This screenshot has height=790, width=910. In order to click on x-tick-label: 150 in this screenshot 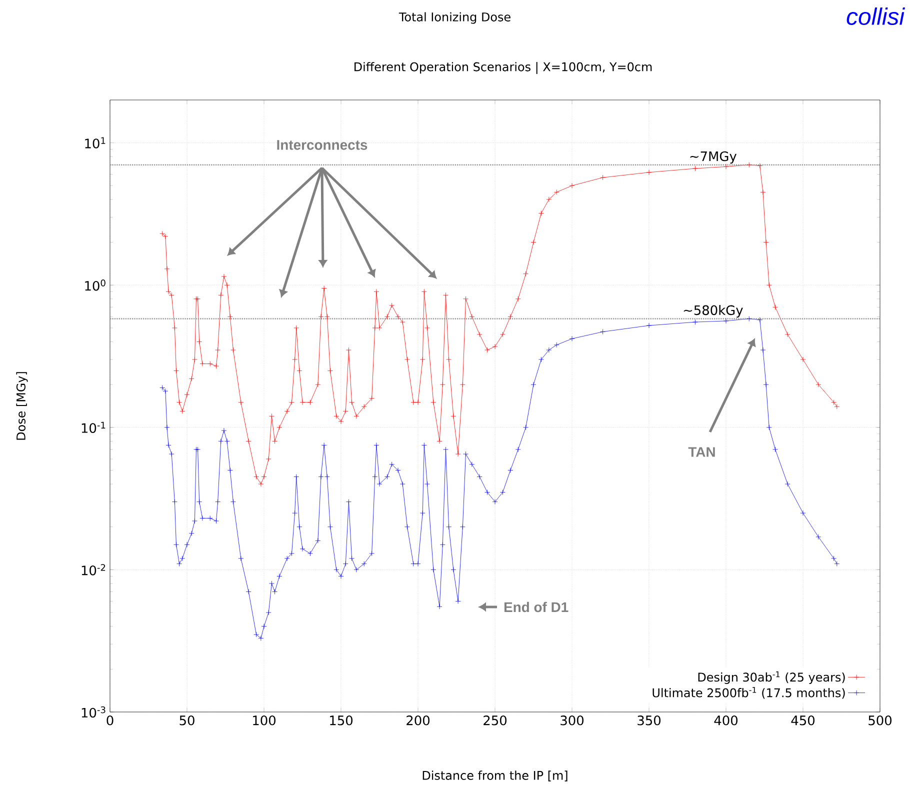, I will do `click(341, 721)`.